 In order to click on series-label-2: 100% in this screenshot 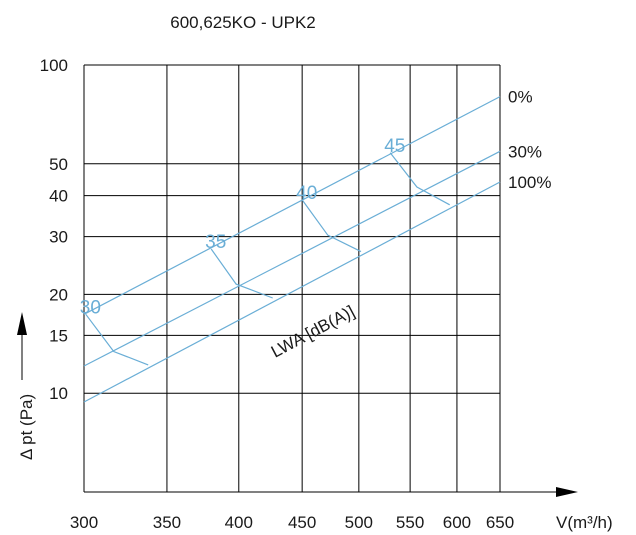, I will do `click(529, 182)`.